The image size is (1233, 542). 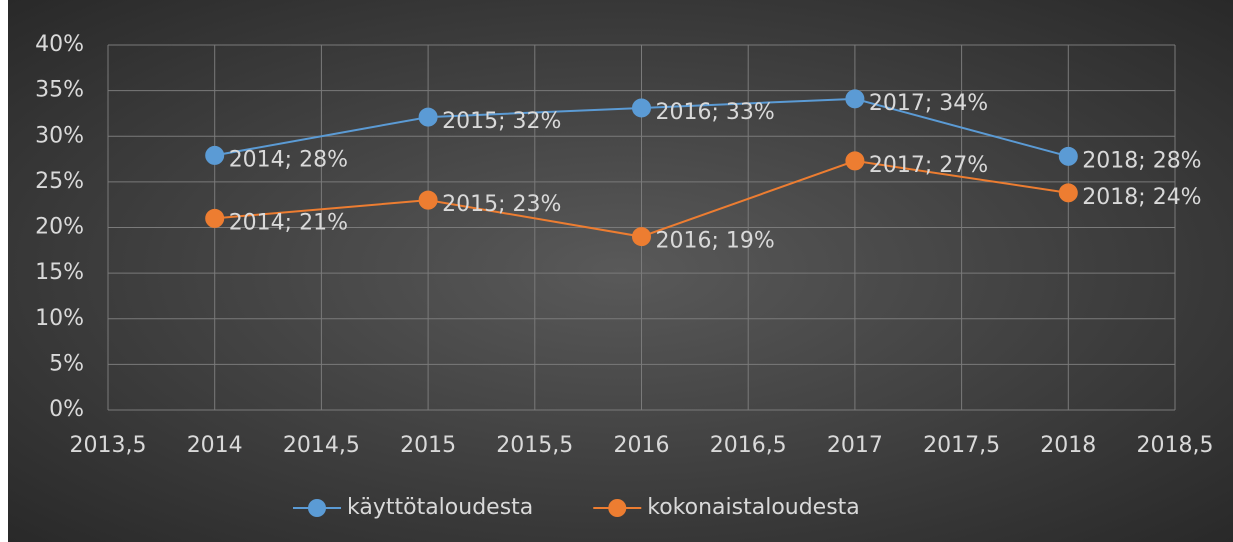 What do you see at coordinates (59, 318) in the screenshot?
I see `y-tick-label: 10%` at bounding box center [59, 318].